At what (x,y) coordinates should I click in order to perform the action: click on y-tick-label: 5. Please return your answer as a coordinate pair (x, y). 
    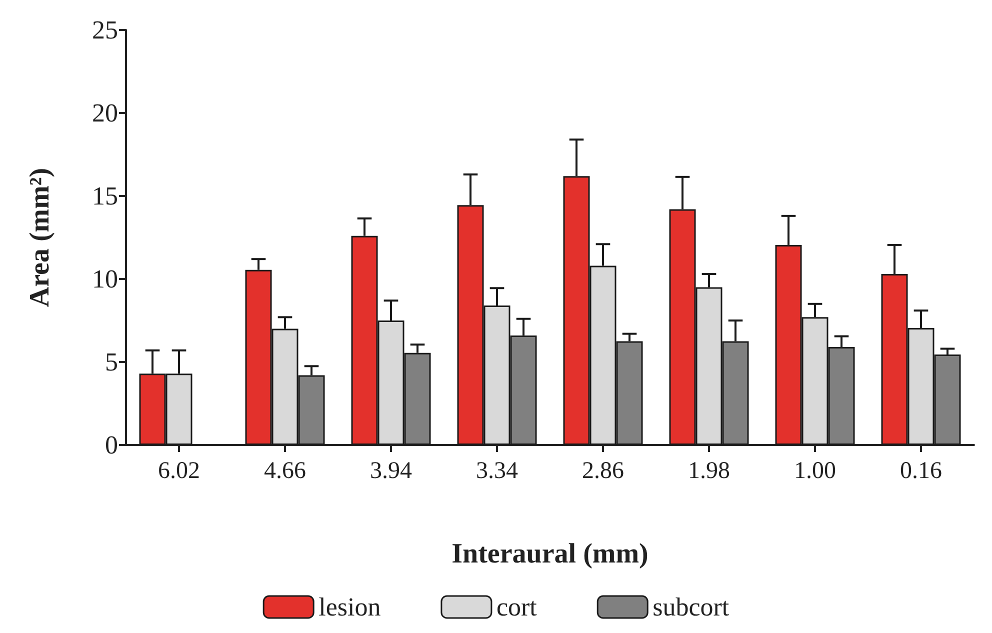
    Looking at the image, I should click on (111, 362).